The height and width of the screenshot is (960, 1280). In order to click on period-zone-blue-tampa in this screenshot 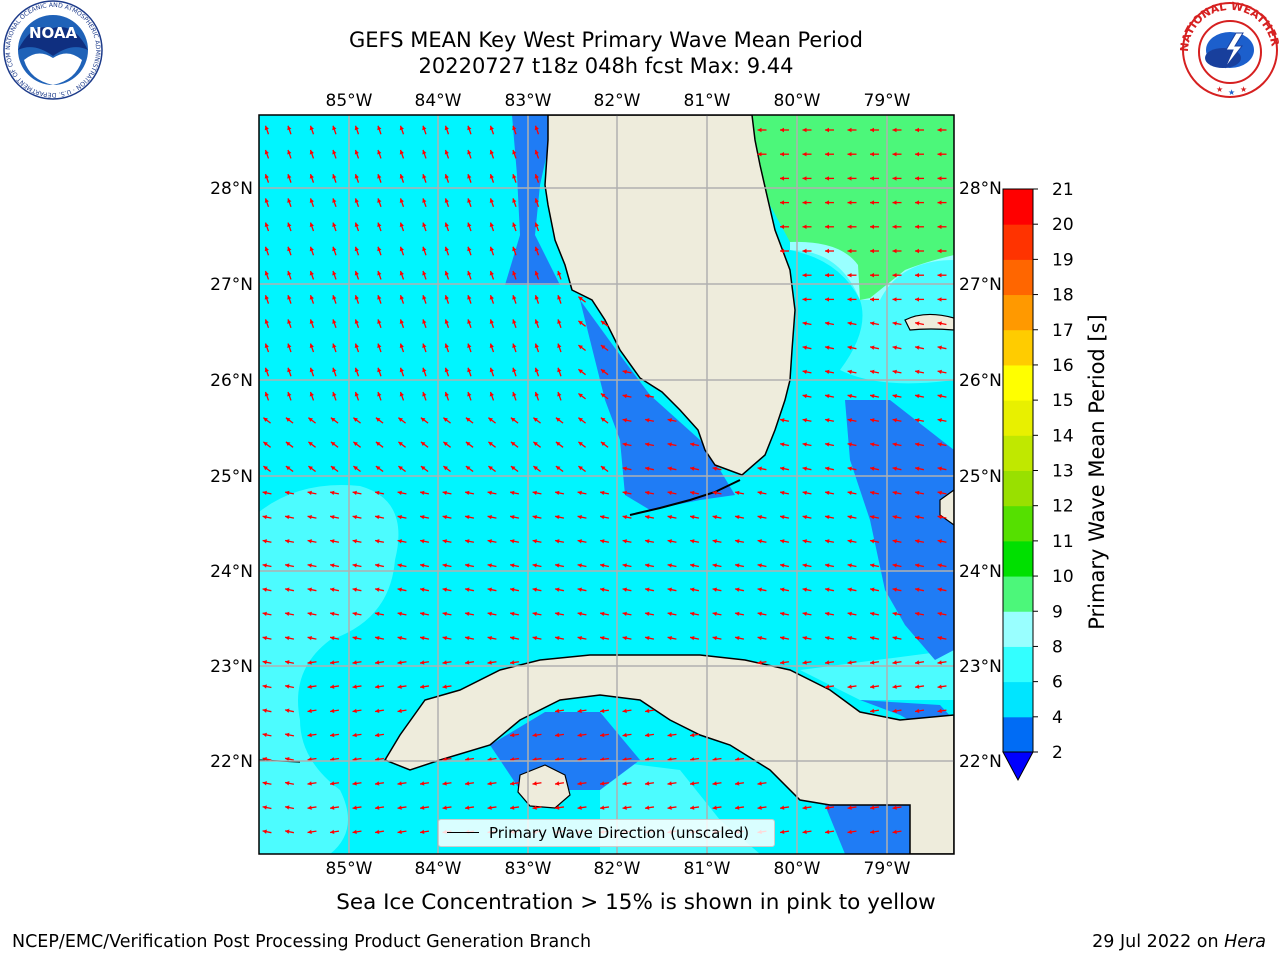, I will do `click(532, 200)`.